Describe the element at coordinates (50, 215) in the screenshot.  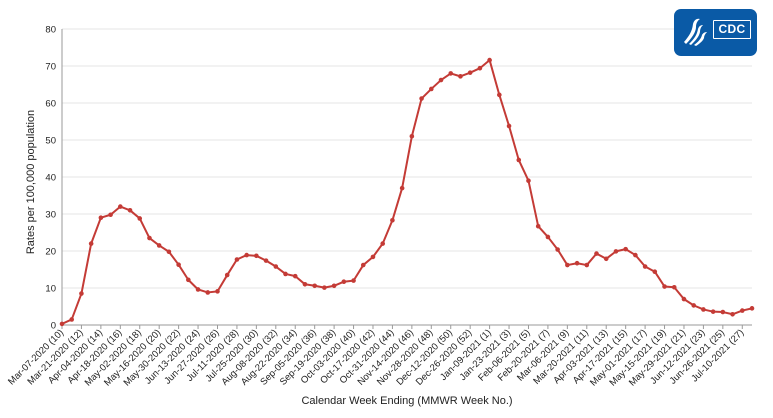
I see `y-tick-label: 30` at that location.